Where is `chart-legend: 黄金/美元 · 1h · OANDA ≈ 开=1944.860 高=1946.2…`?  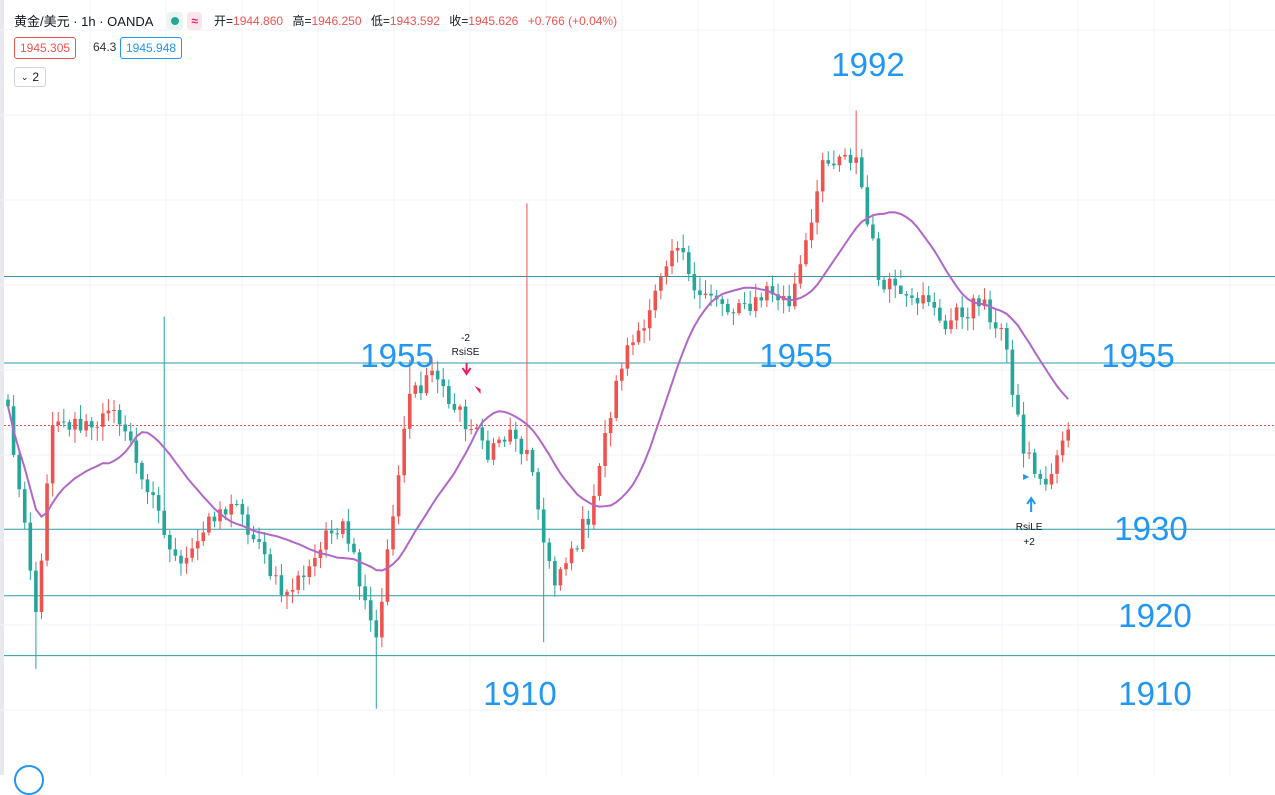 chart-legend: 黄金/美元 · 1h · OANDA ≈ 开=1944.860 高=1946.2… is located at coordinates (315, 20).